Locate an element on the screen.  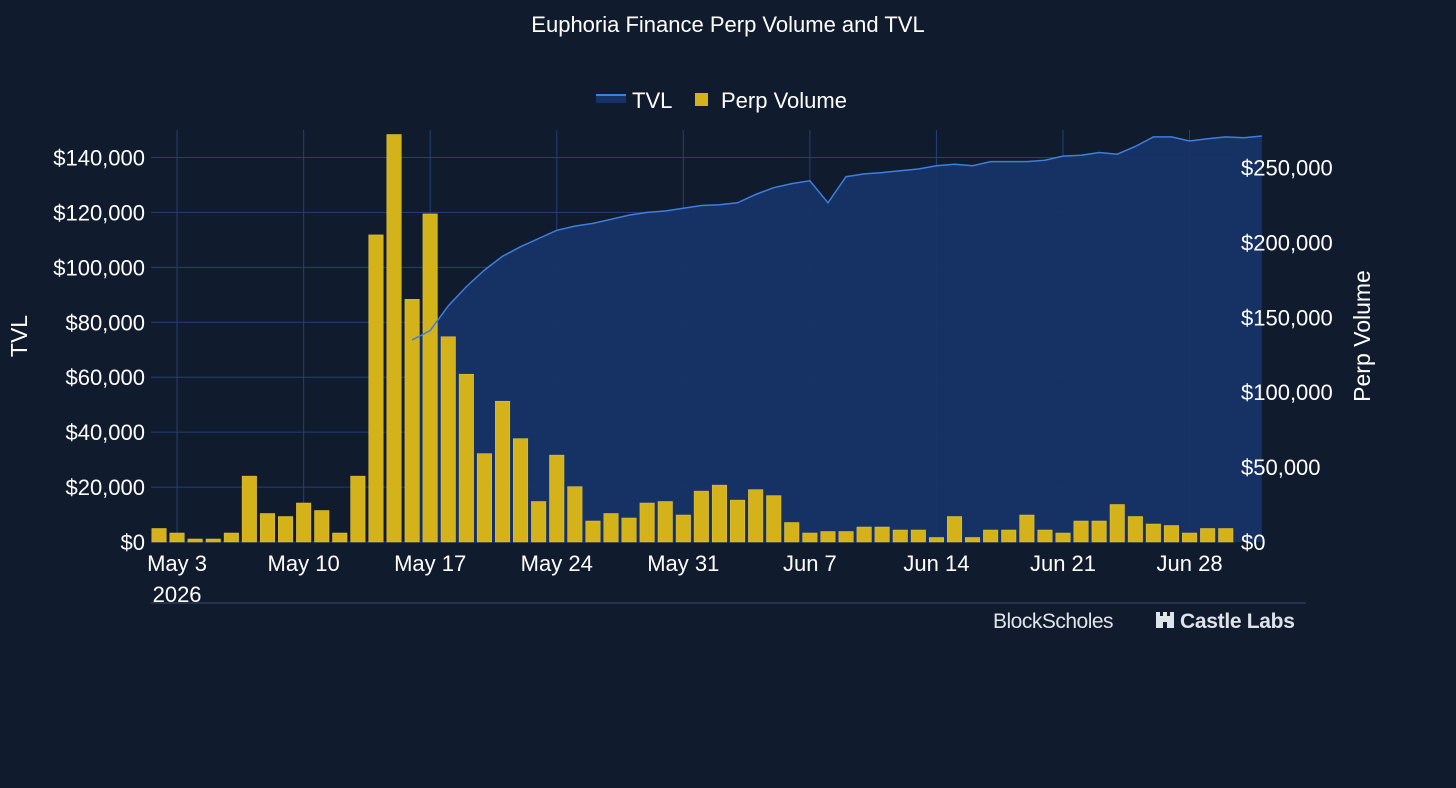
x-tick-label: Jun 7 is located at coordinates (810, 563).